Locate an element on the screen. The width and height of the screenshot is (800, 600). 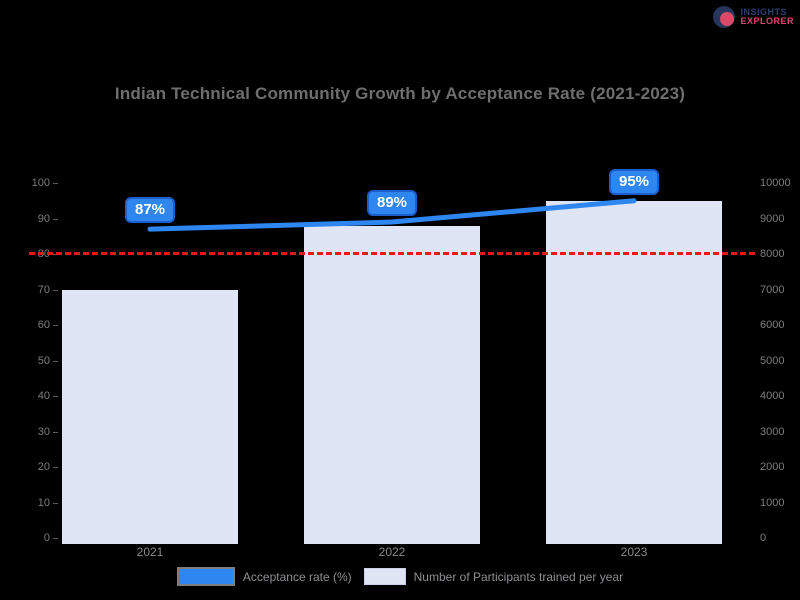
legend-bar-swatch is located at coordinates (384, 576).